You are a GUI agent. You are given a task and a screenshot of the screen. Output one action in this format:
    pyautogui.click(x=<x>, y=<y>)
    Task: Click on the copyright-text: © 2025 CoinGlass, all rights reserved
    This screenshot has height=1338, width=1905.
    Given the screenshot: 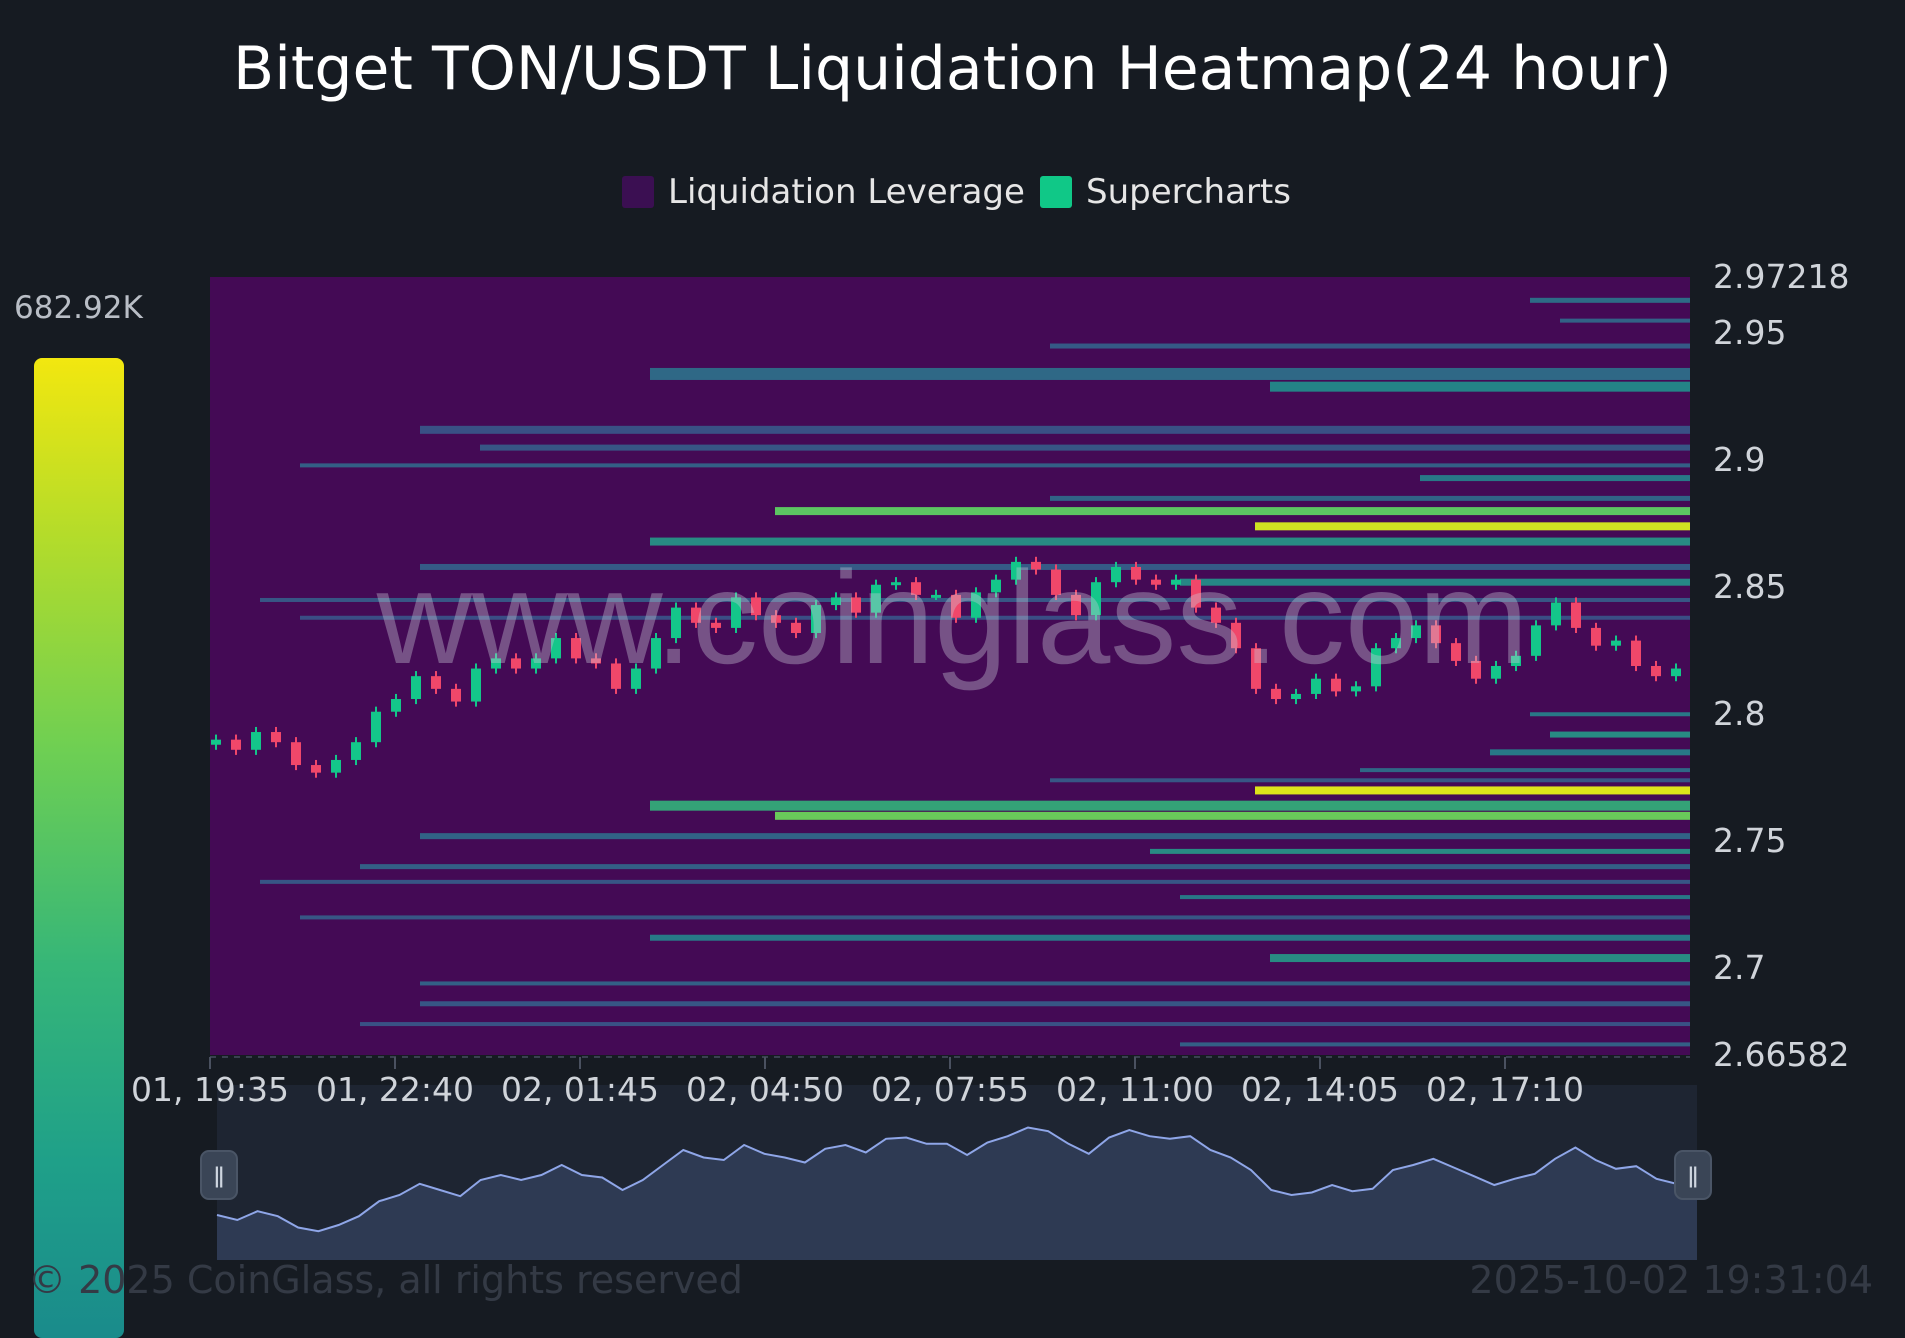 What is the action you would take?
    pyautogui.click(x=385, y=1280)
    